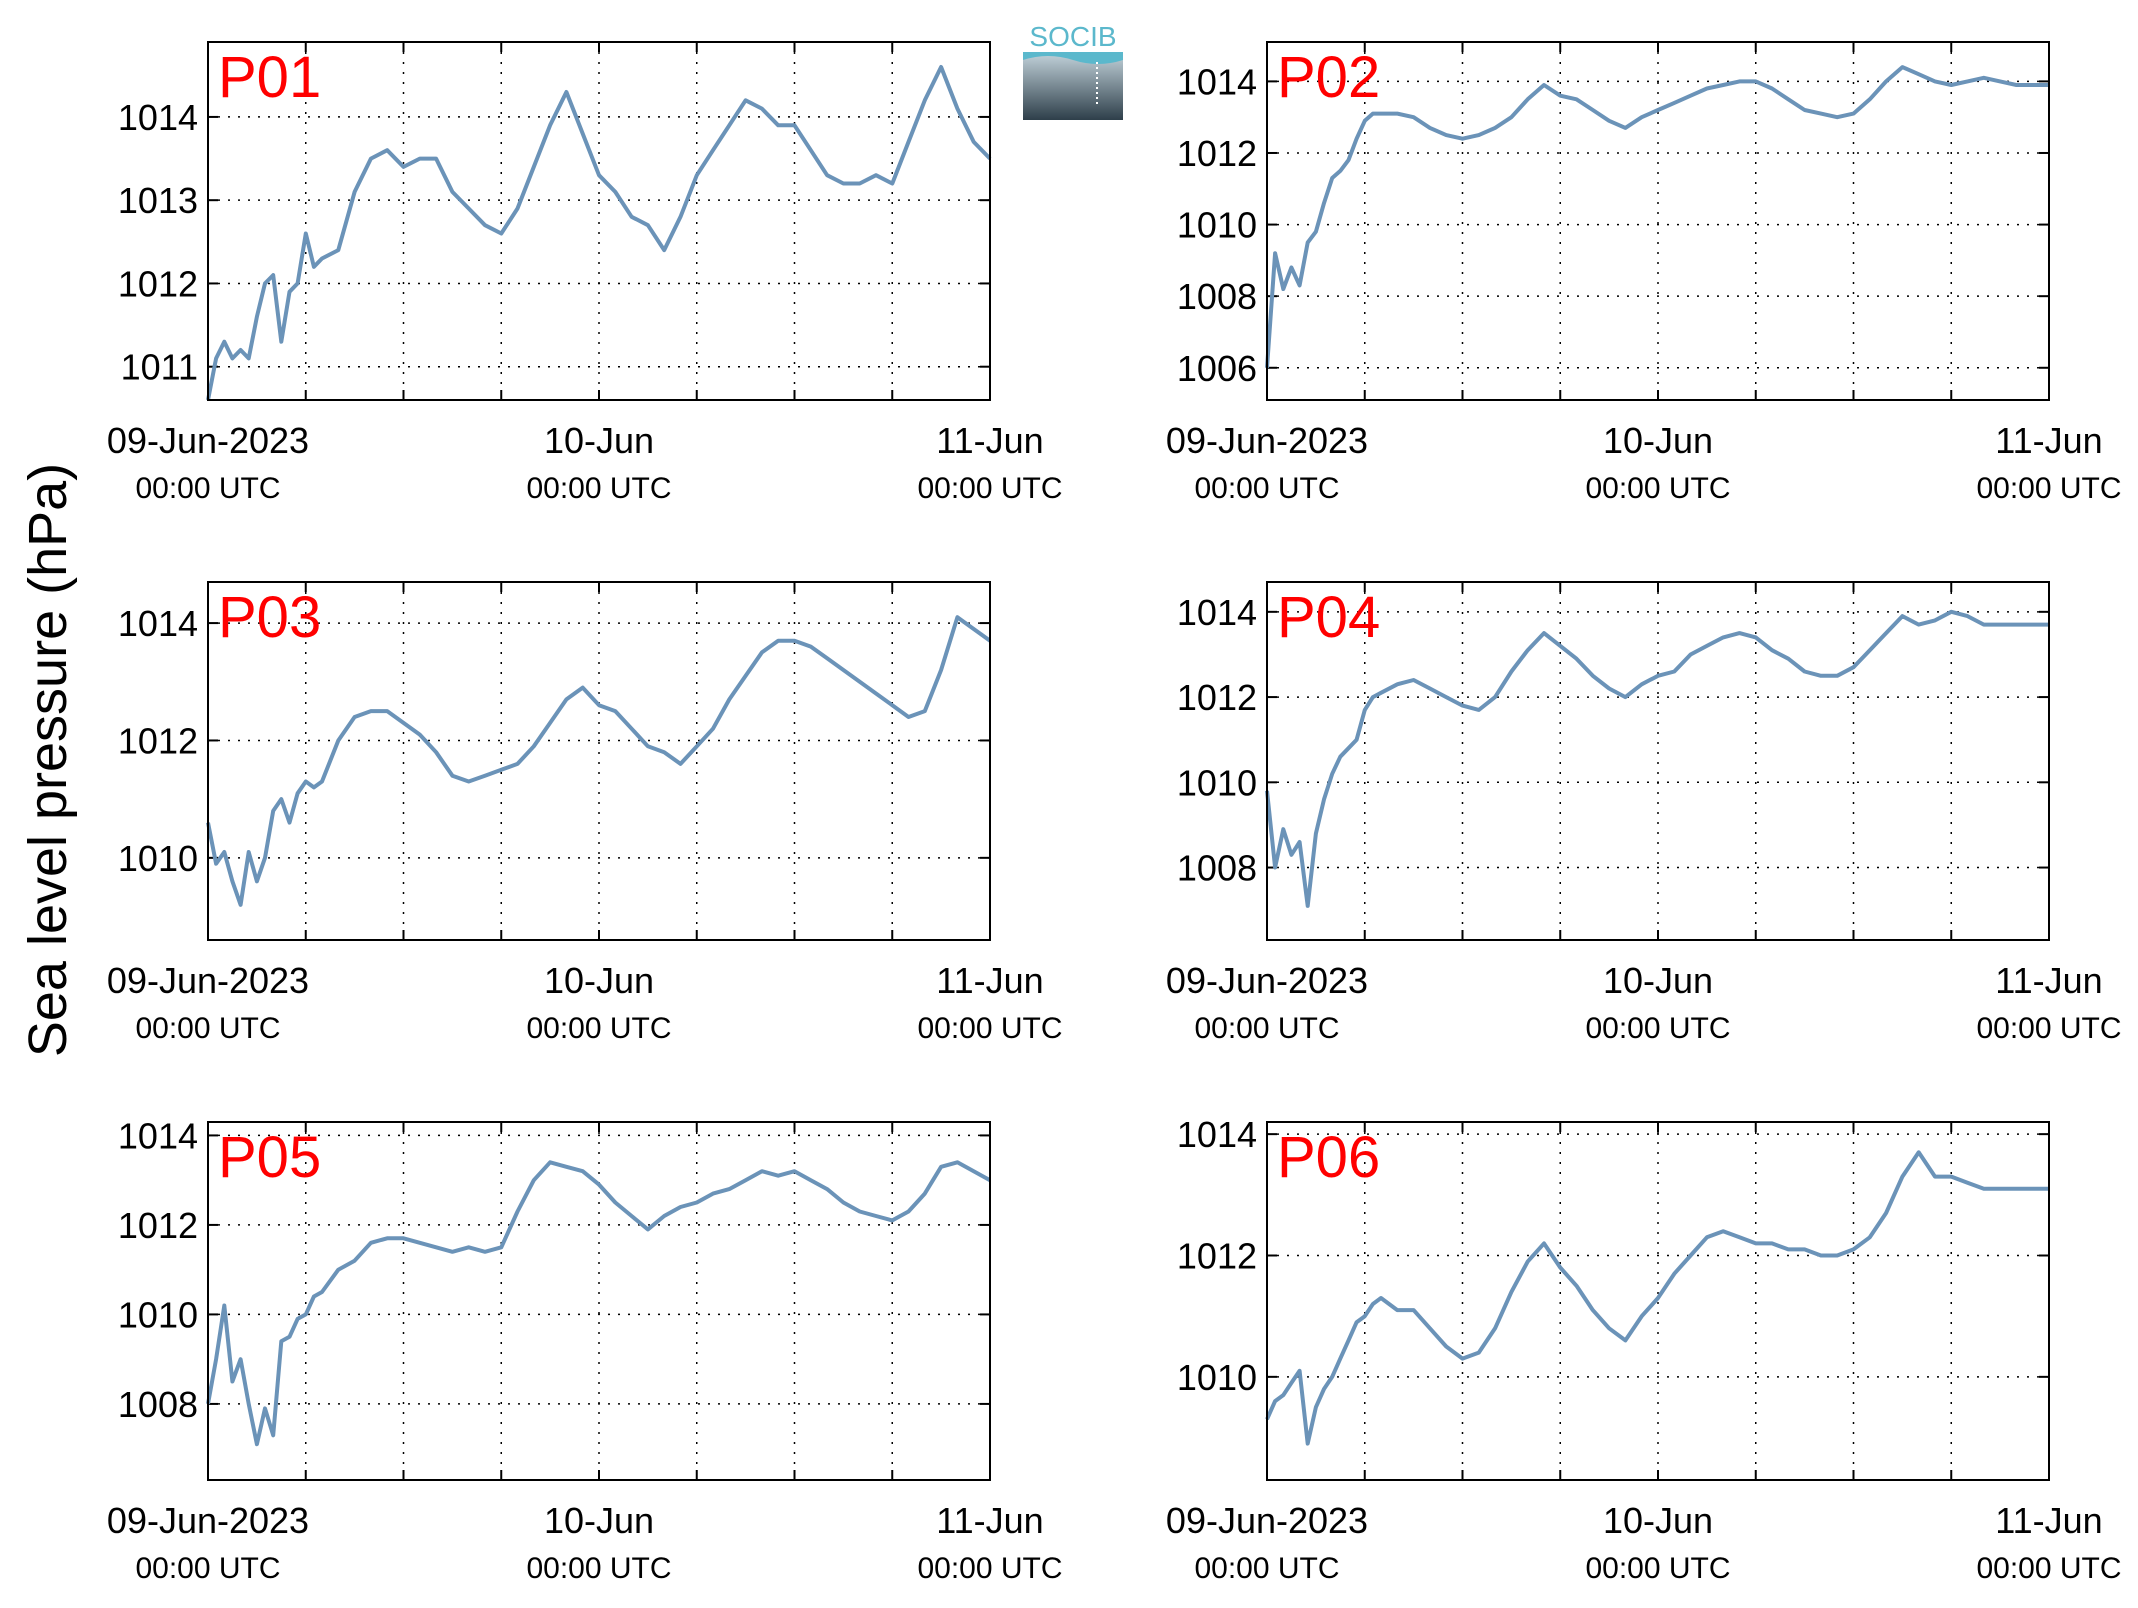 The width and height of the screenshot is (2138, 1608). I want to click on y-tick-label: 1011, so click(159, 367).